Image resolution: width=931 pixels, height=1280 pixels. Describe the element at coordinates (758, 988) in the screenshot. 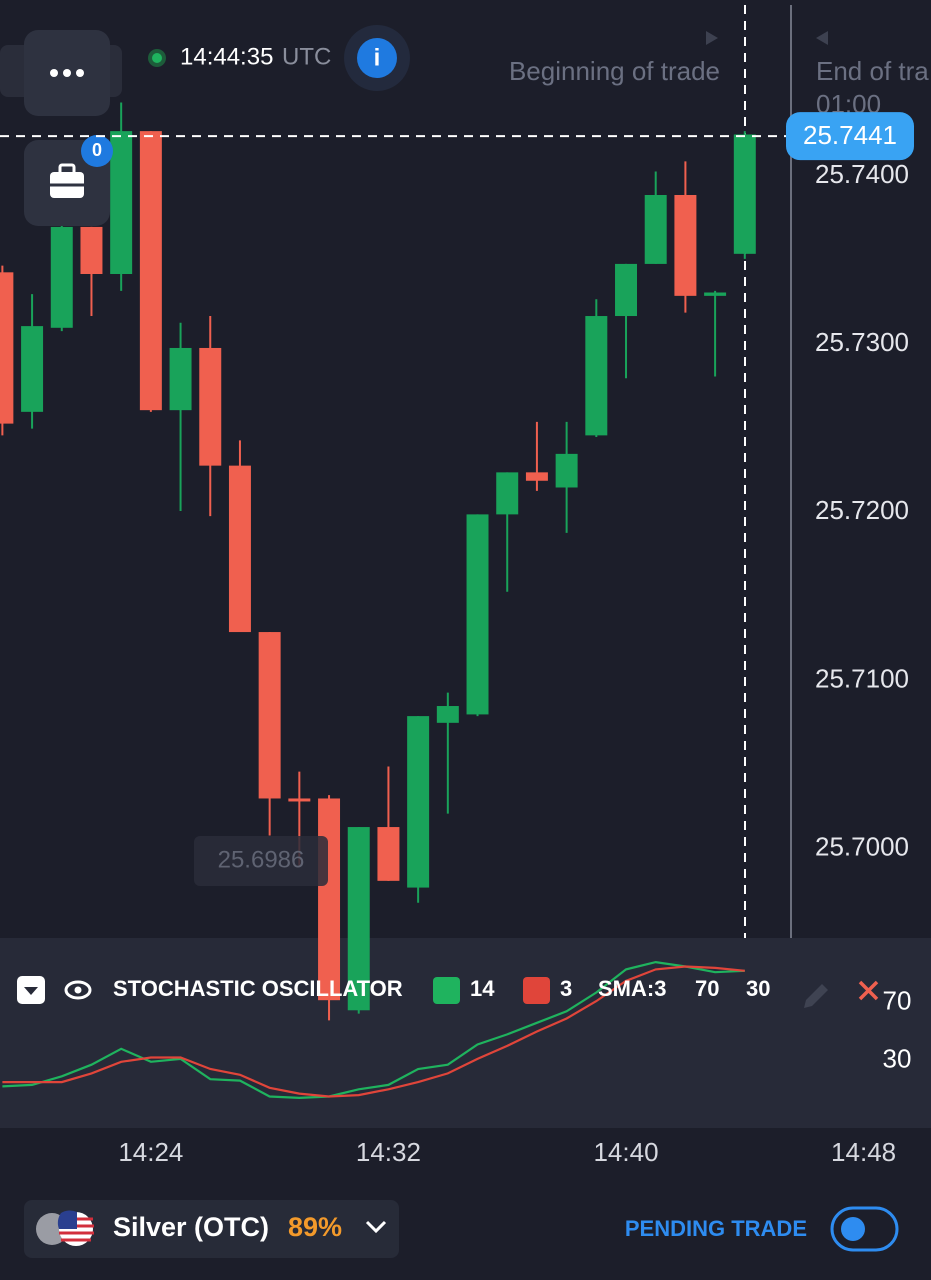

I see `indicator-param: 30` at that location.